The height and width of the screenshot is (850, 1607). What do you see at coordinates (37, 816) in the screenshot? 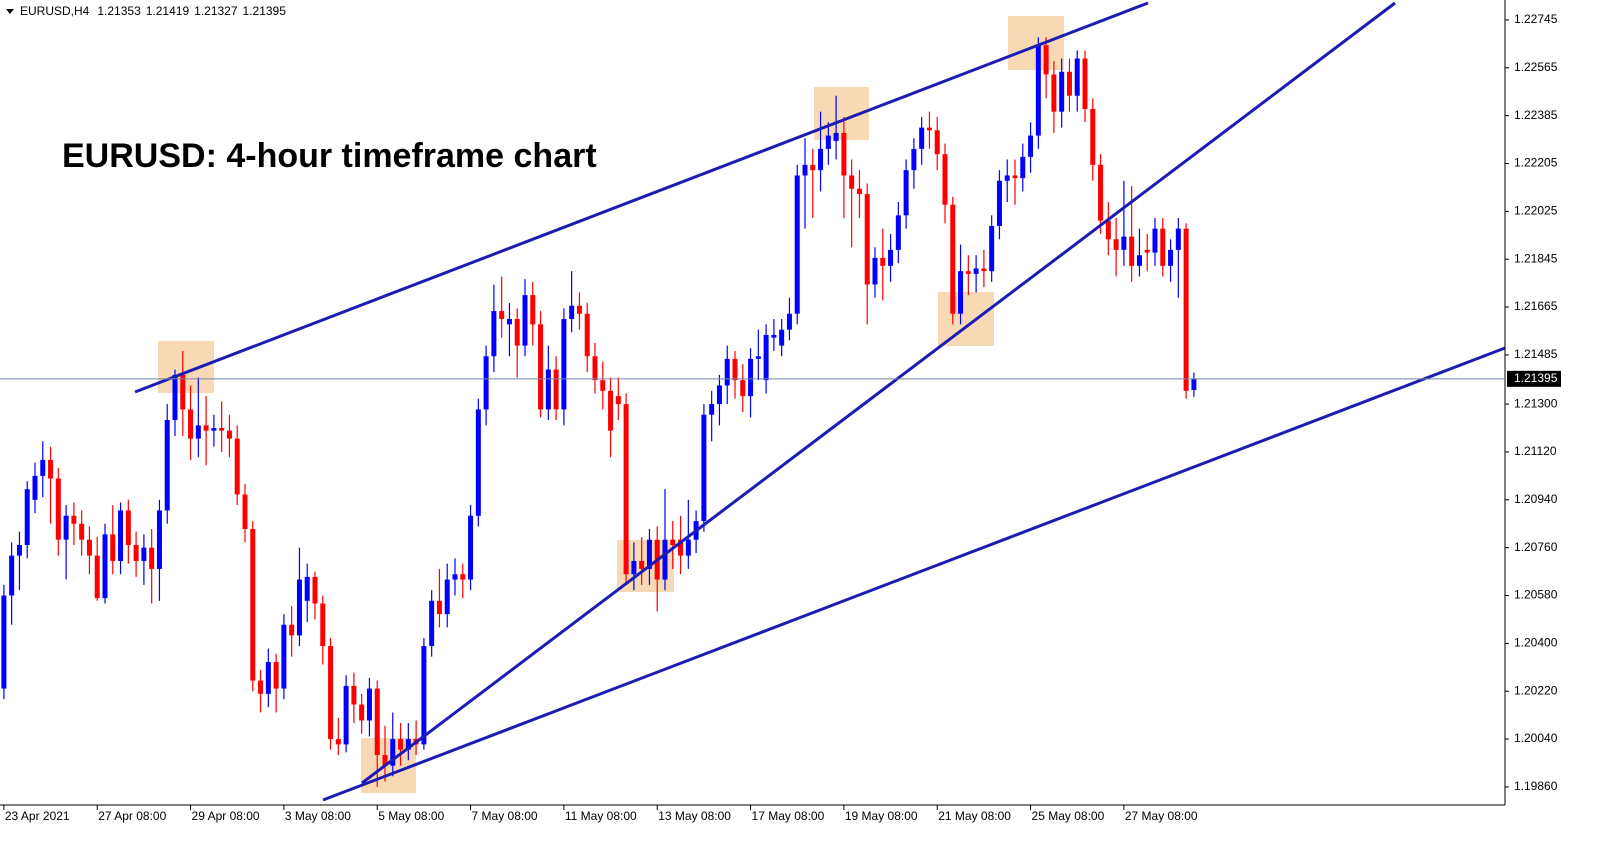
I see `x-tick-label: 23 Apr 2021` at bounding box center [37, 816].